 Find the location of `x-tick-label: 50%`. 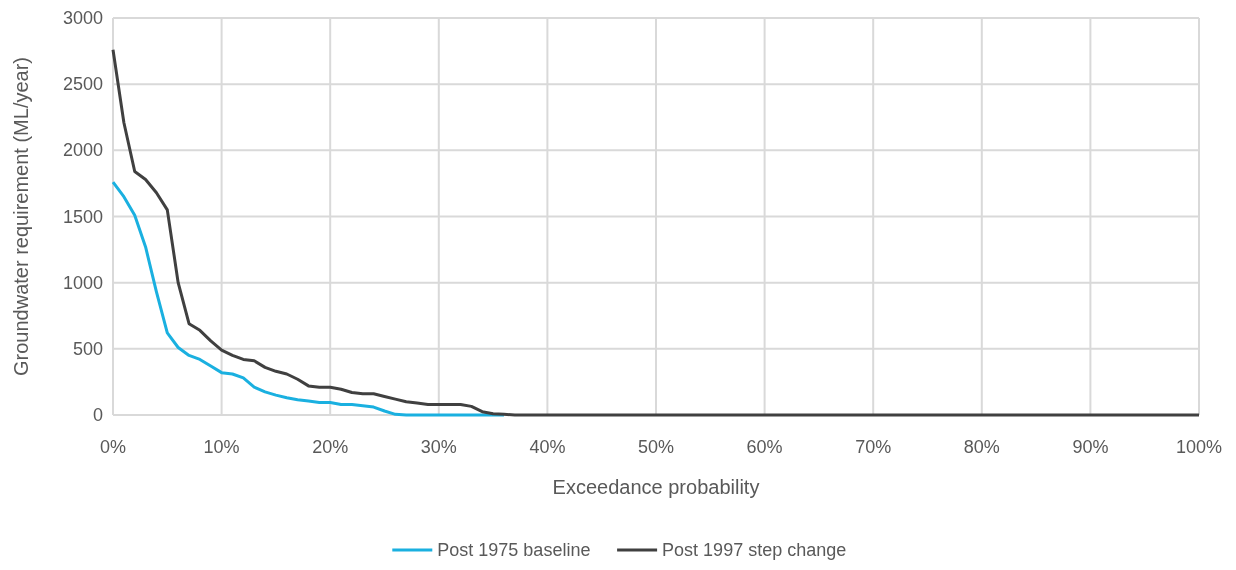

x-tick-label: 50% is located at coordinates (656, 447).